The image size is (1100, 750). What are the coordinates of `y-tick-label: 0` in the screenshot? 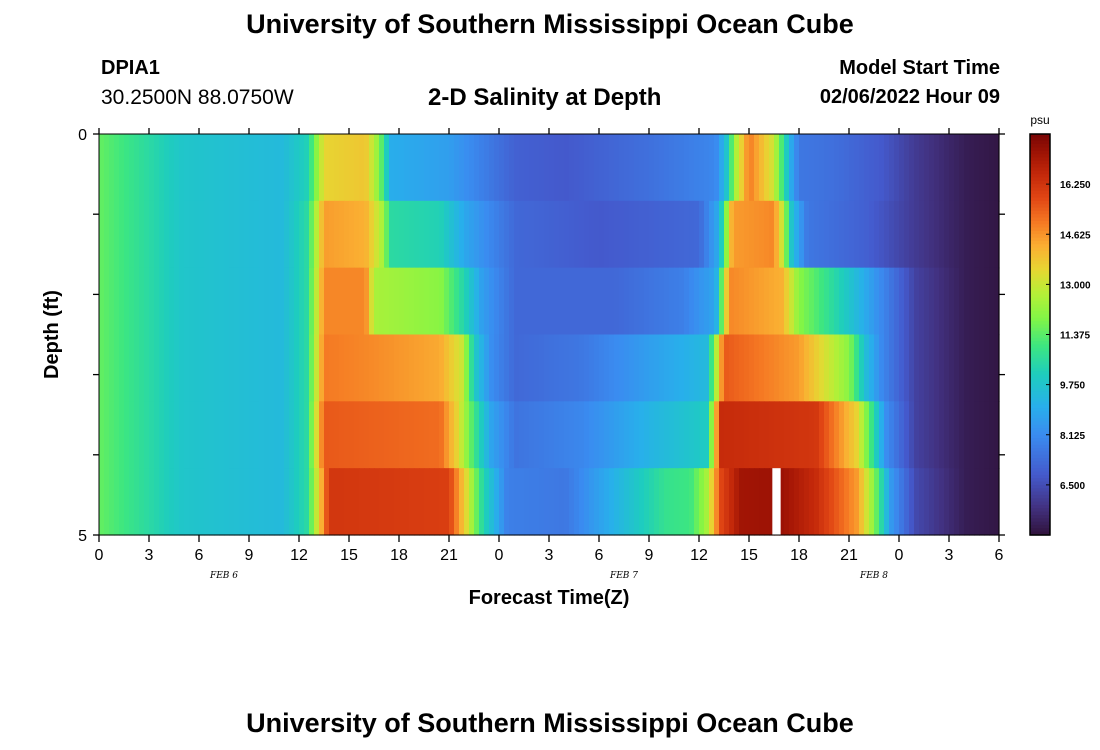 It's located at (82, 135).